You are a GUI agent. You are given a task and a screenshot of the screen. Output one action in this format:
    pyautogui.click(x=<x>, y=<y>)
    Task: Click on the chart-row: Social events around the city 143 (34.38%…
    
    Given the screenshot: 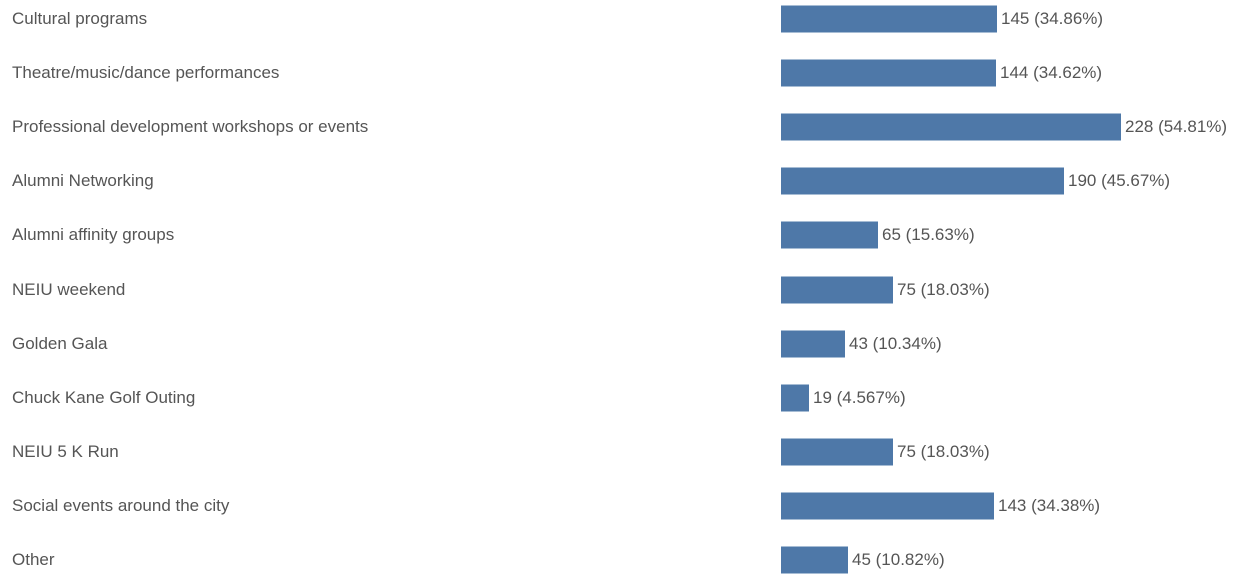 What is the action you would take?
    pyautogui.click(x=626, y=506)
    